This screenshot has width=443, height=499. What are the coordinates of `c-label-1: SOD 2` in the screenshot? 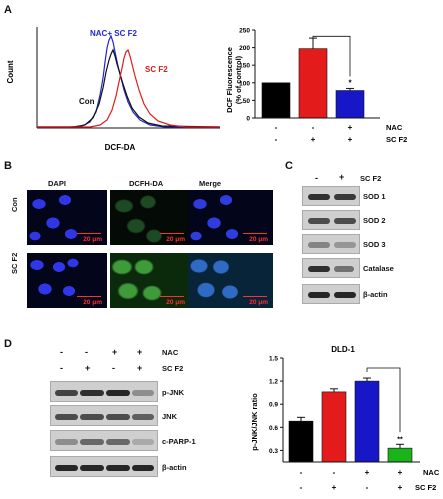 It's located at (374, 220).